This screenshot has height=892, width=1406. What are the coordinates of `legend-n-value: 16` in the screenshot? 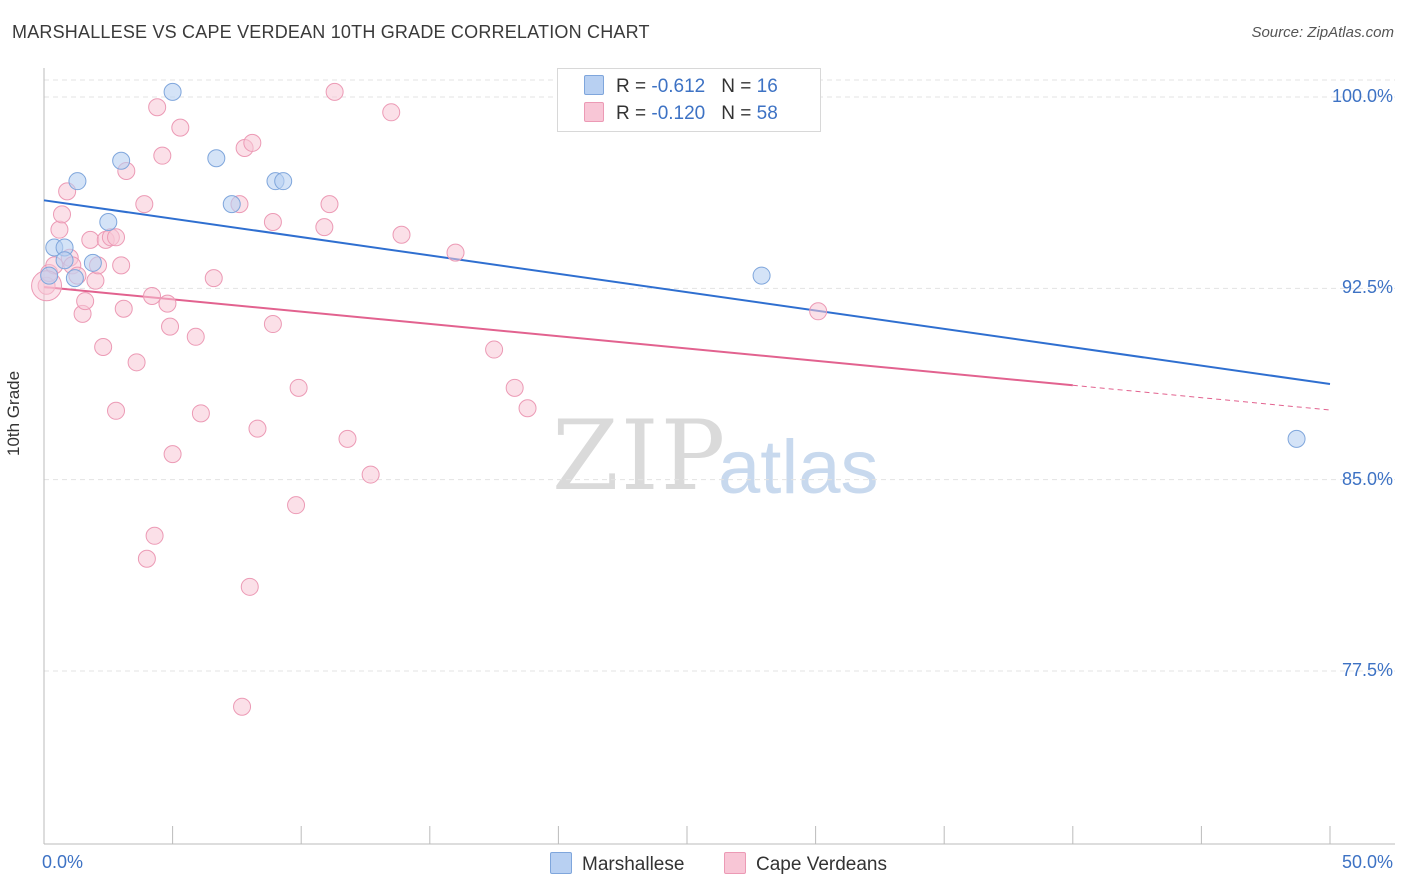 It's located at (767, 86).